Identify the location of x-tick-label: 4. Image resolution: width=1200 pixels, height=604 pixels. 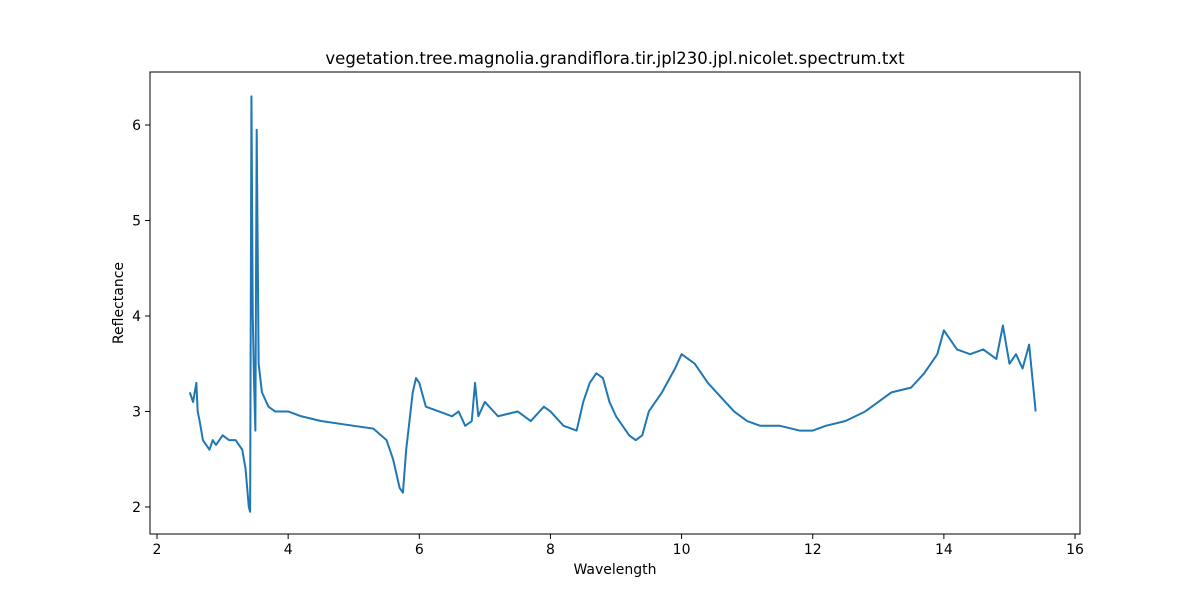
(288, 550).